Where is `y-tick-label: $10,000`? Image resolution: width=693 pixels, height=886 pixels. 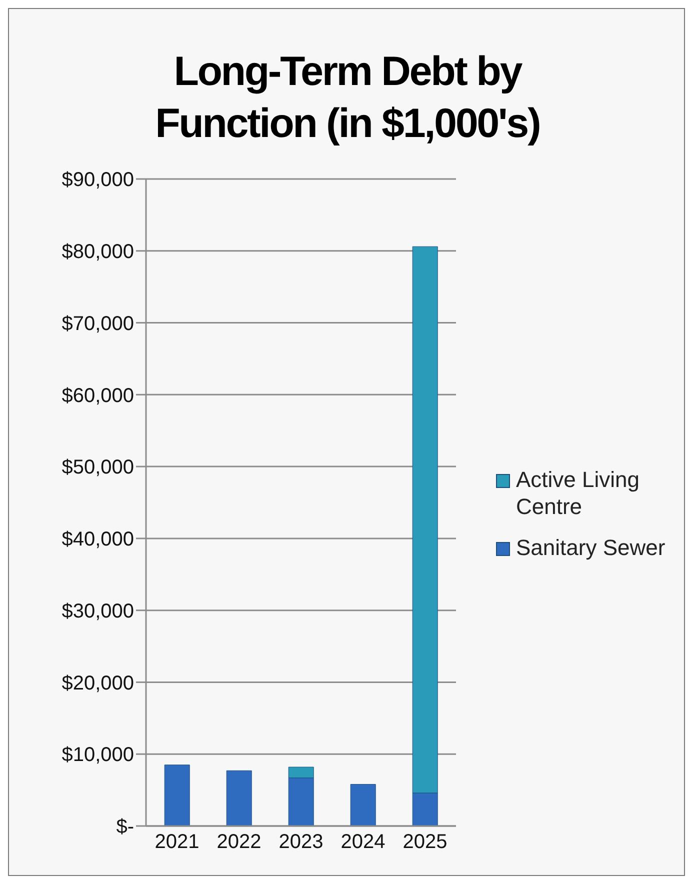 y-tick-label: $10,000 is located at coordinates (98, 755).